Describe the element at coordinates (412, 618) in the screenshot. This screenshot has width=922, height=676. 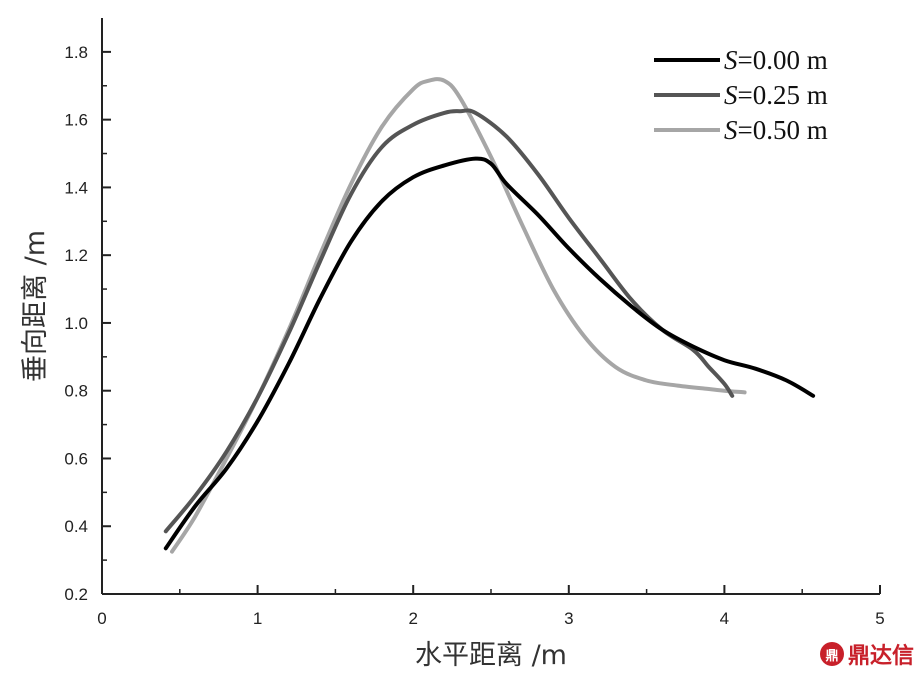
I see `x-tick-label: 2` at that location.